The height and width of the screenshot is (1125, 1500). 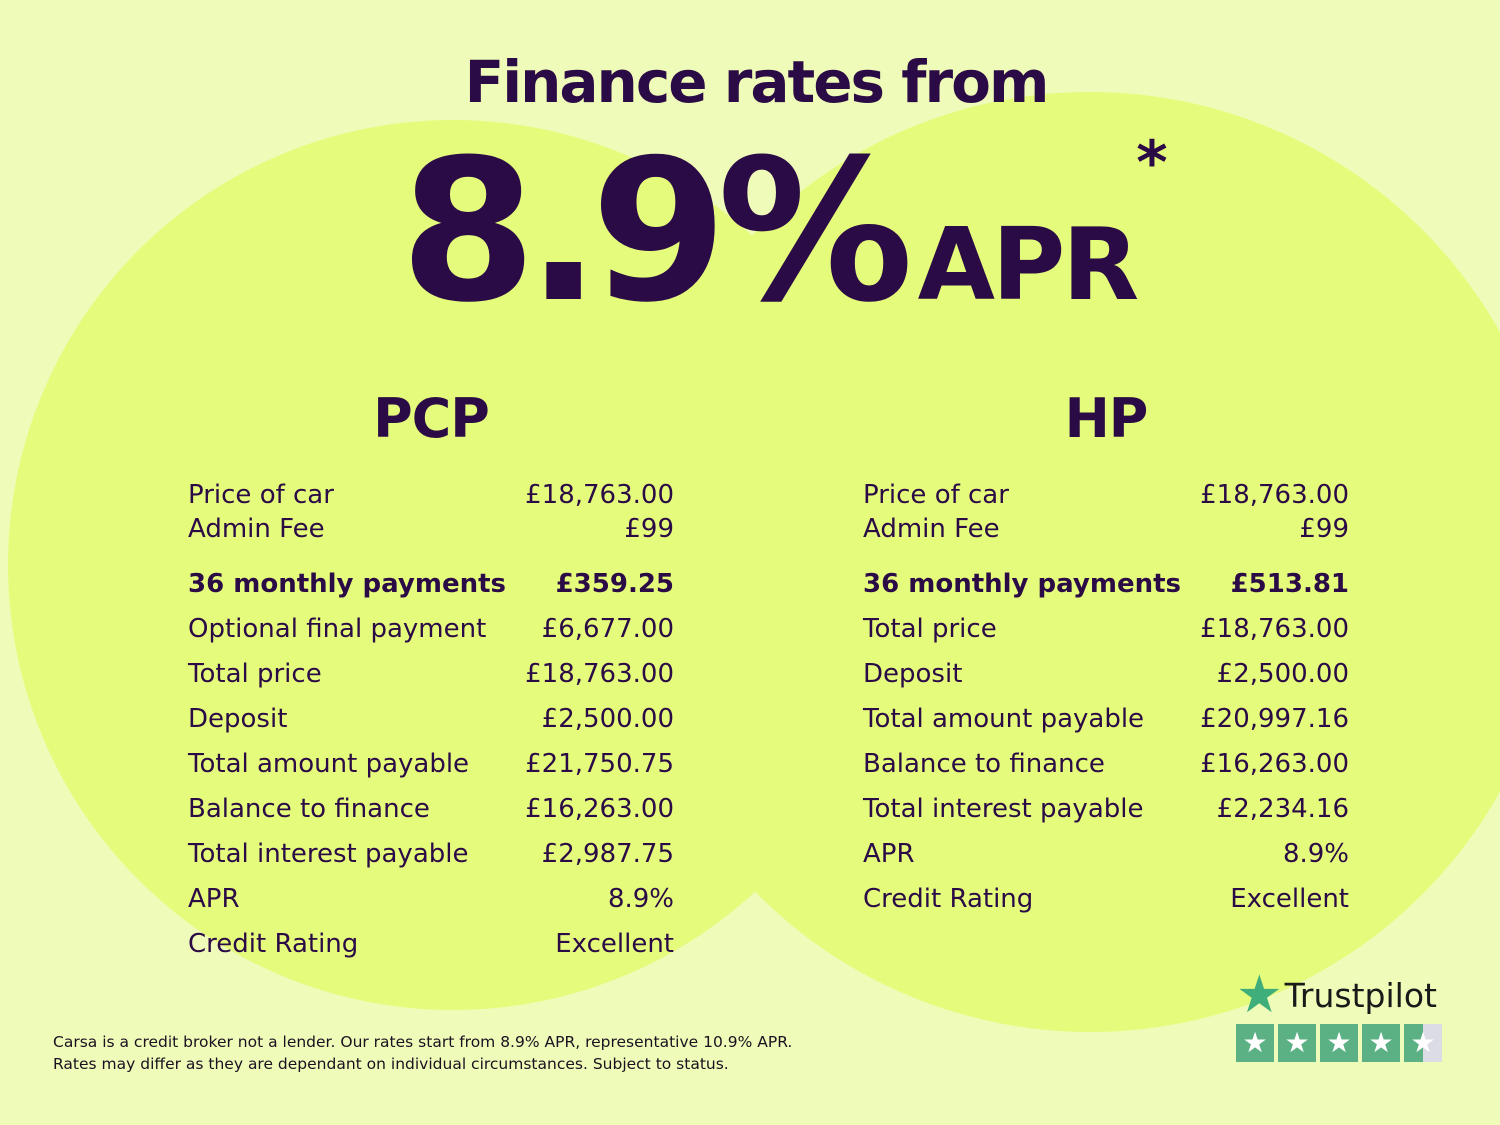 What do you see at coordinates (1106, 859) in the screenshot?
I see `hp-row: APR 8.9%` at bounding box center [1106, 859].